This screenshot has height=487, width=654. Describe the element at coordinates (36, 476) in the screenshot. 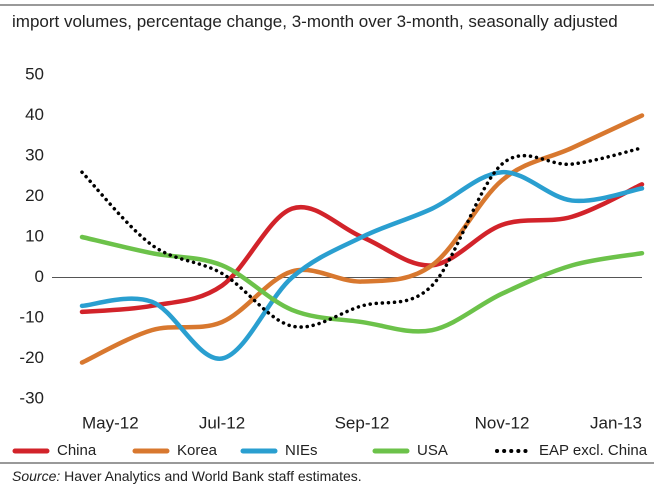

I see `source-label: Source:` at that location.